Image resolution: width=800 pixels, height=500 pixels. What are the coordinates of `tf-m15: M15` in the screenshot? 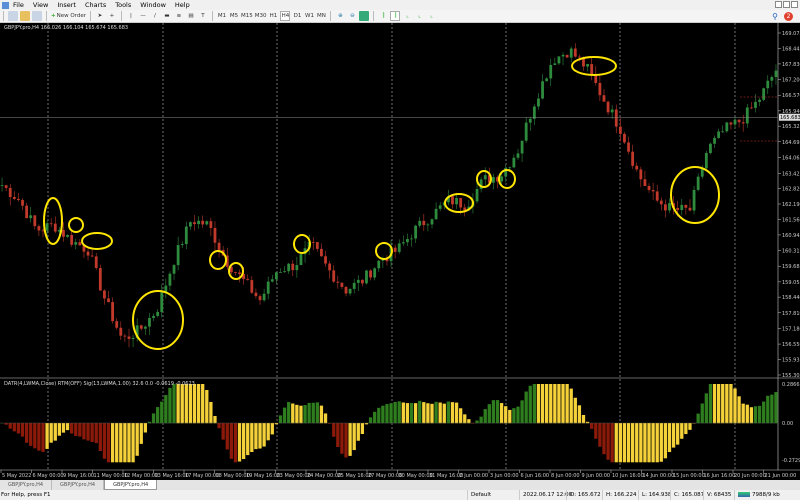 It's located at (246, 16).